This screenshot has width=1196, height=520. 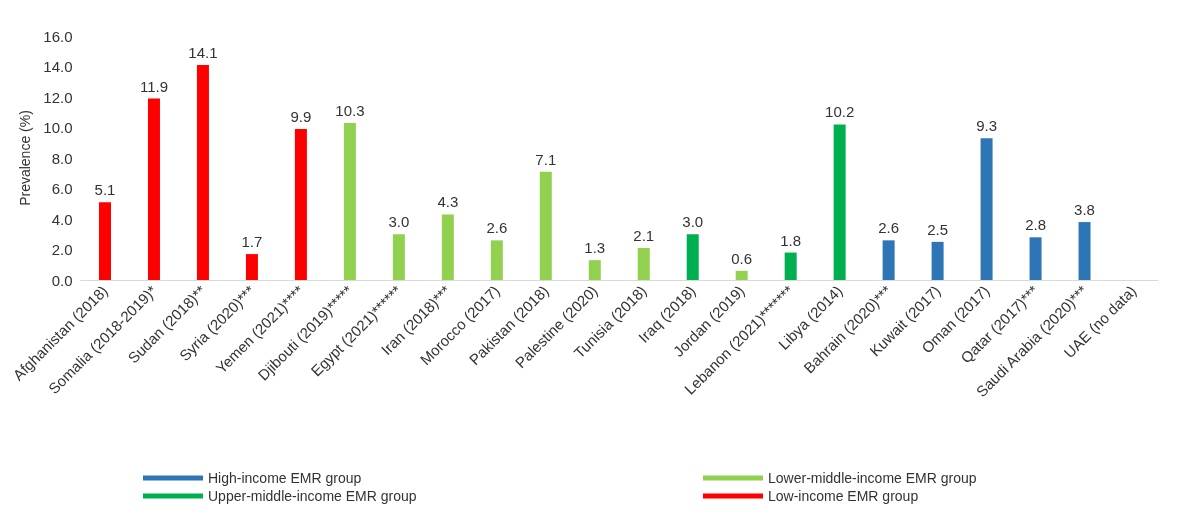 What do you see at coordinates (938, 229) in the screenshot?
I see `data-label: 2.5` at bounding box center [938, 229].